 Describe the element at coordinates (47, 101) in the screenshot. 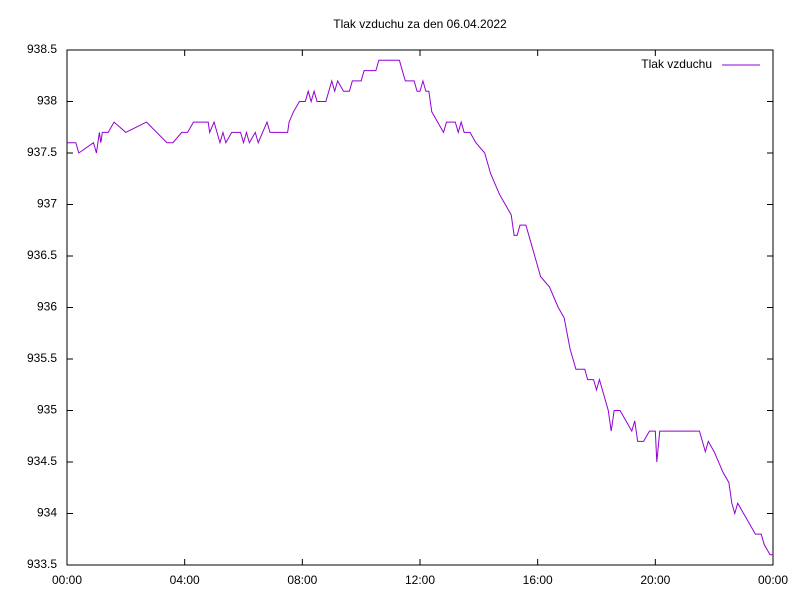

I see `y-tick-label: 938` at that location.